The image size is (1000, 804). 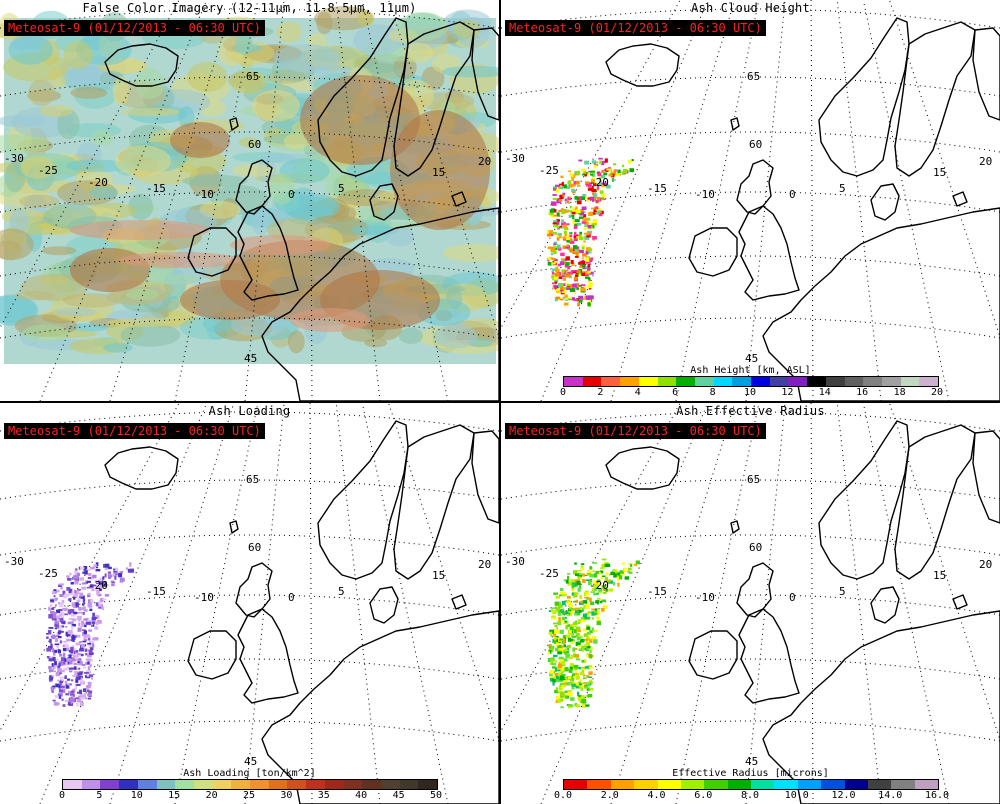 What do you see at coordinates (599, 585) in the screenshot?
I see `longitude-label: -20` at bounding box center [599, 585].